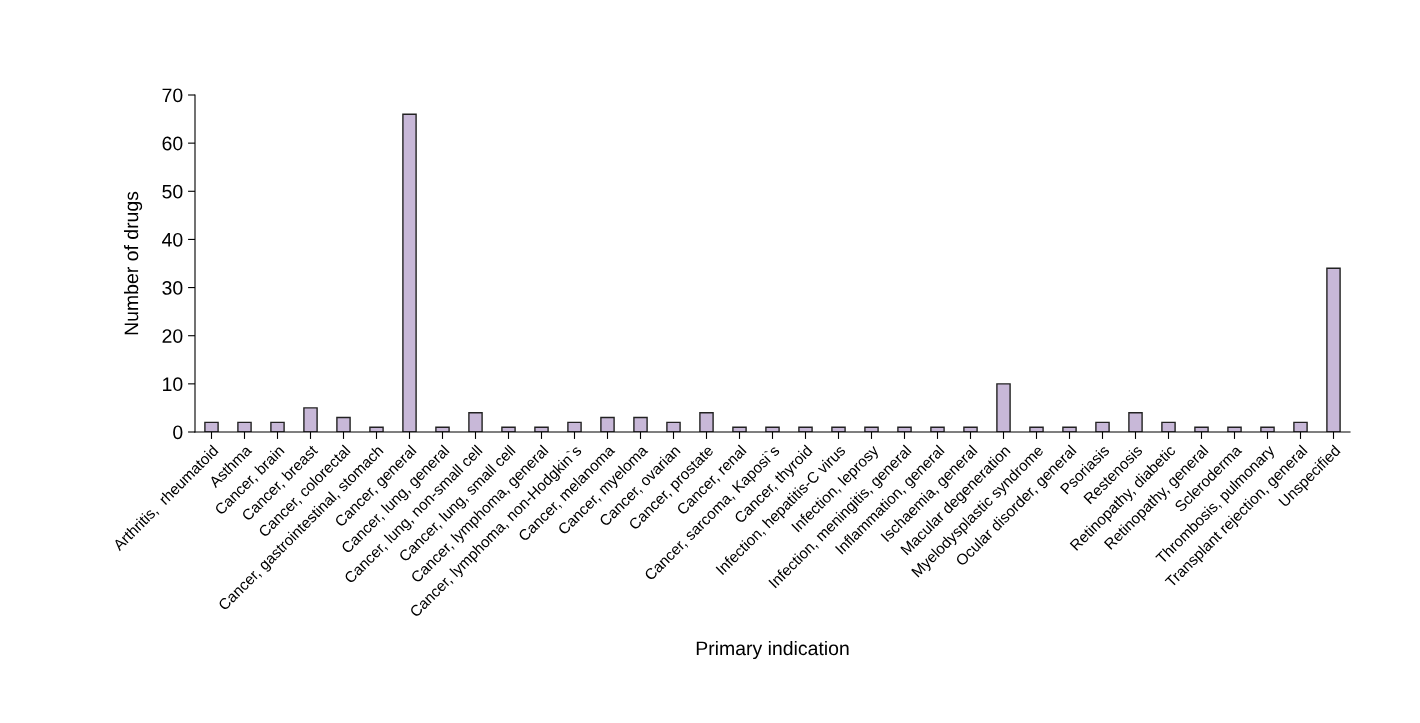 This screenshot has width=1420, height=723. I want to click on y-tick-label: 10, so click(173, 384).